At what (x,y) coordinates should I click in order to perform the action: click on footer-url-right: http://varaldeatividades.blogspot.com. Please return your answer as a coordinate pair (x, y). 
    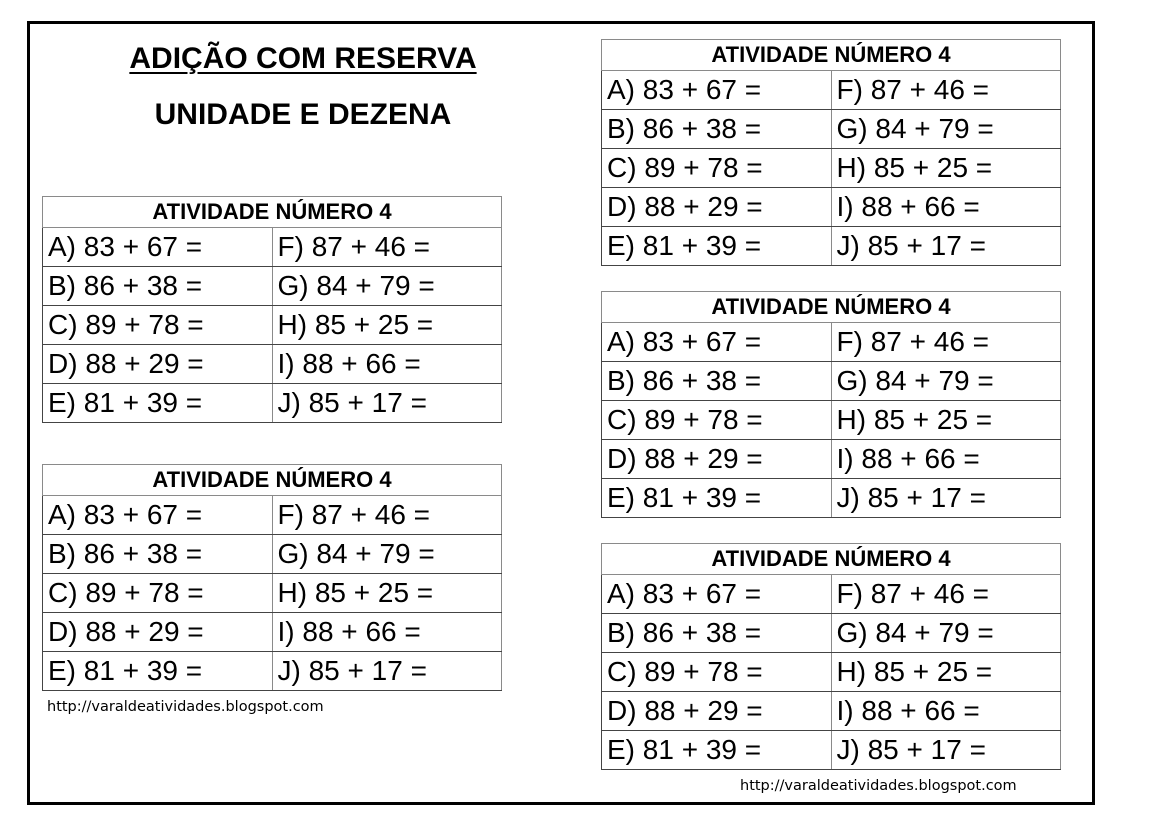
    Looking at the image, I should click on (878, 786).